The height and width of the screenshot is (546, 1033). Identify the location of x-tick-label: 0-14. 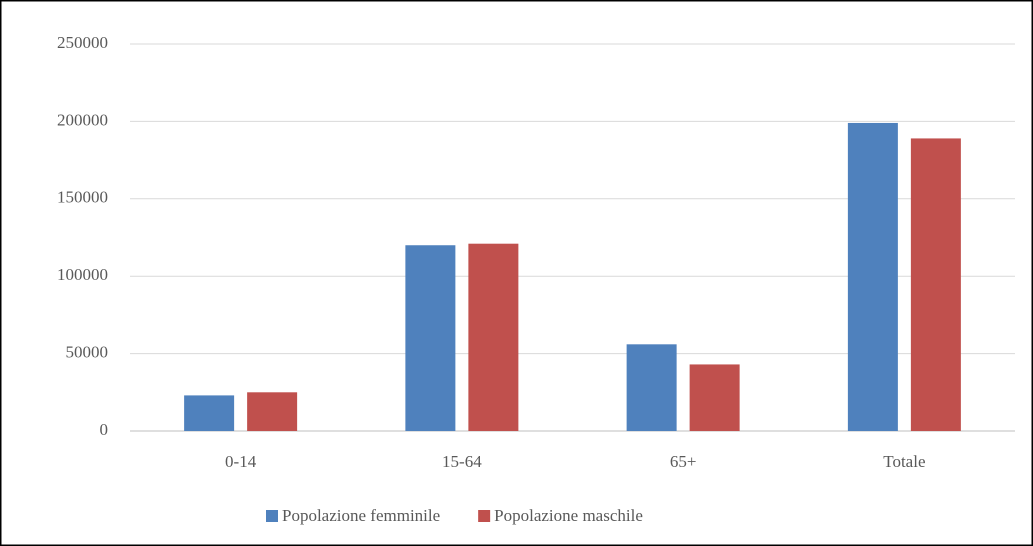
(241, 461).